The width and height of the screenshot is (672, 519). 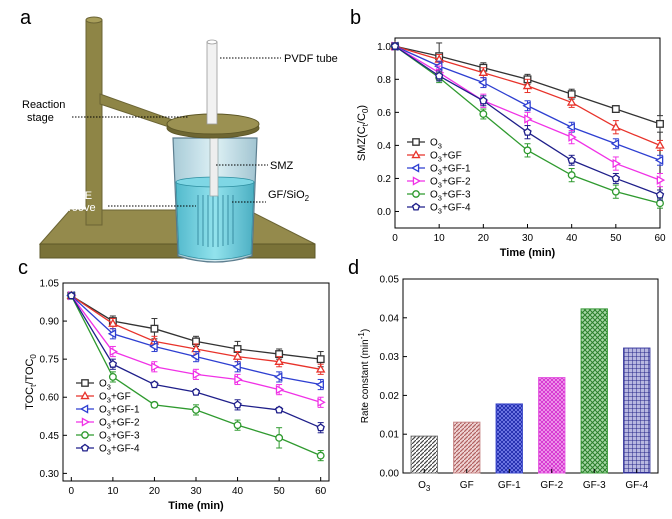 What do you see at coordinates (119, 437) in the screenshot?
I see `legend-label-GF-3: O3+GF-3` at bounding box center [119, 437].